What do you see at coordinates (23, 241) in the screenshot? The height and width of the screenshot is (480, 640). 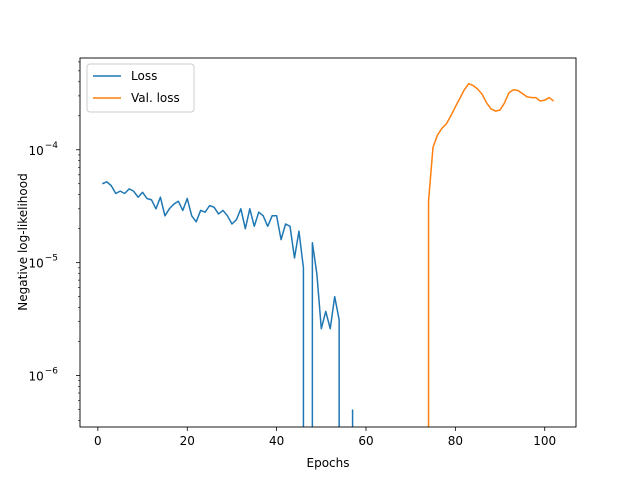 I see `y-axis-label: Negative log-likelihood` at bounding box center [23, 241].